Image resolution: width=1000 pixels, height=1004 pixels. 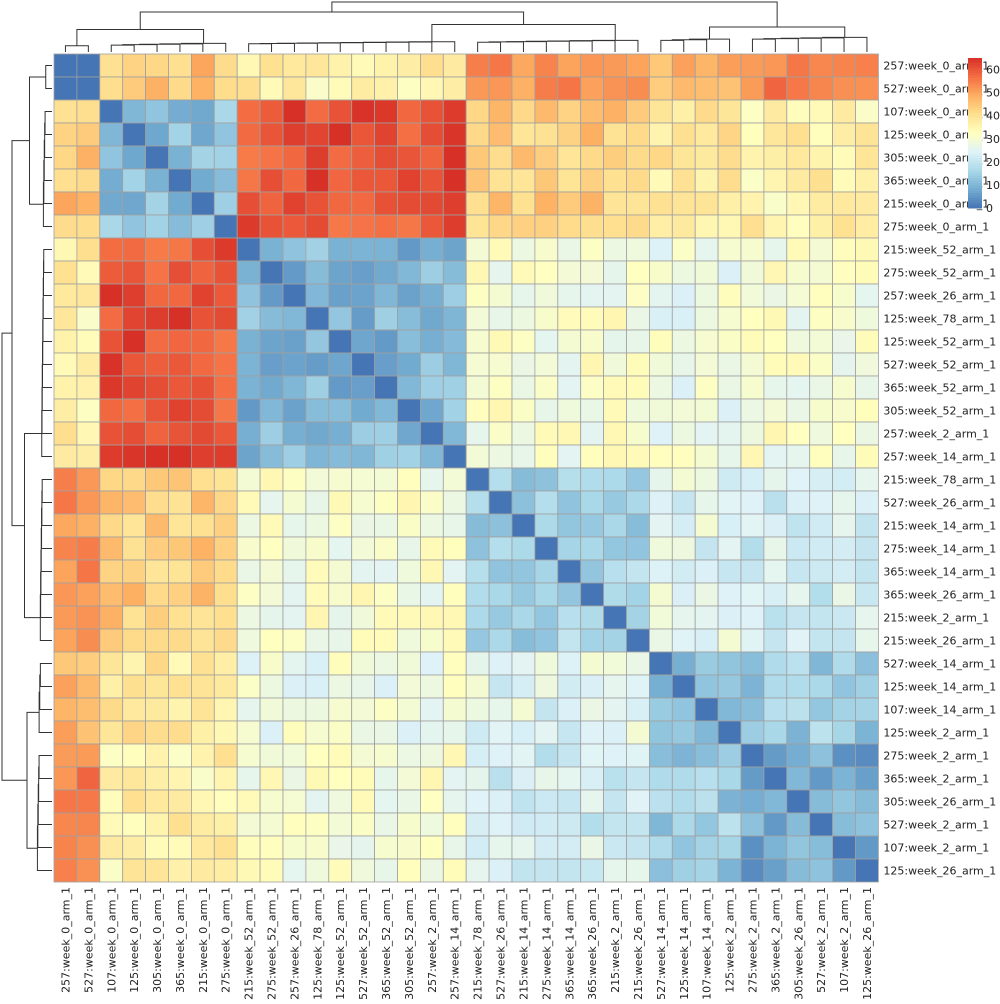 I want to click on column-label: 257:week_2_arm_1, so click(x=432, y=940).